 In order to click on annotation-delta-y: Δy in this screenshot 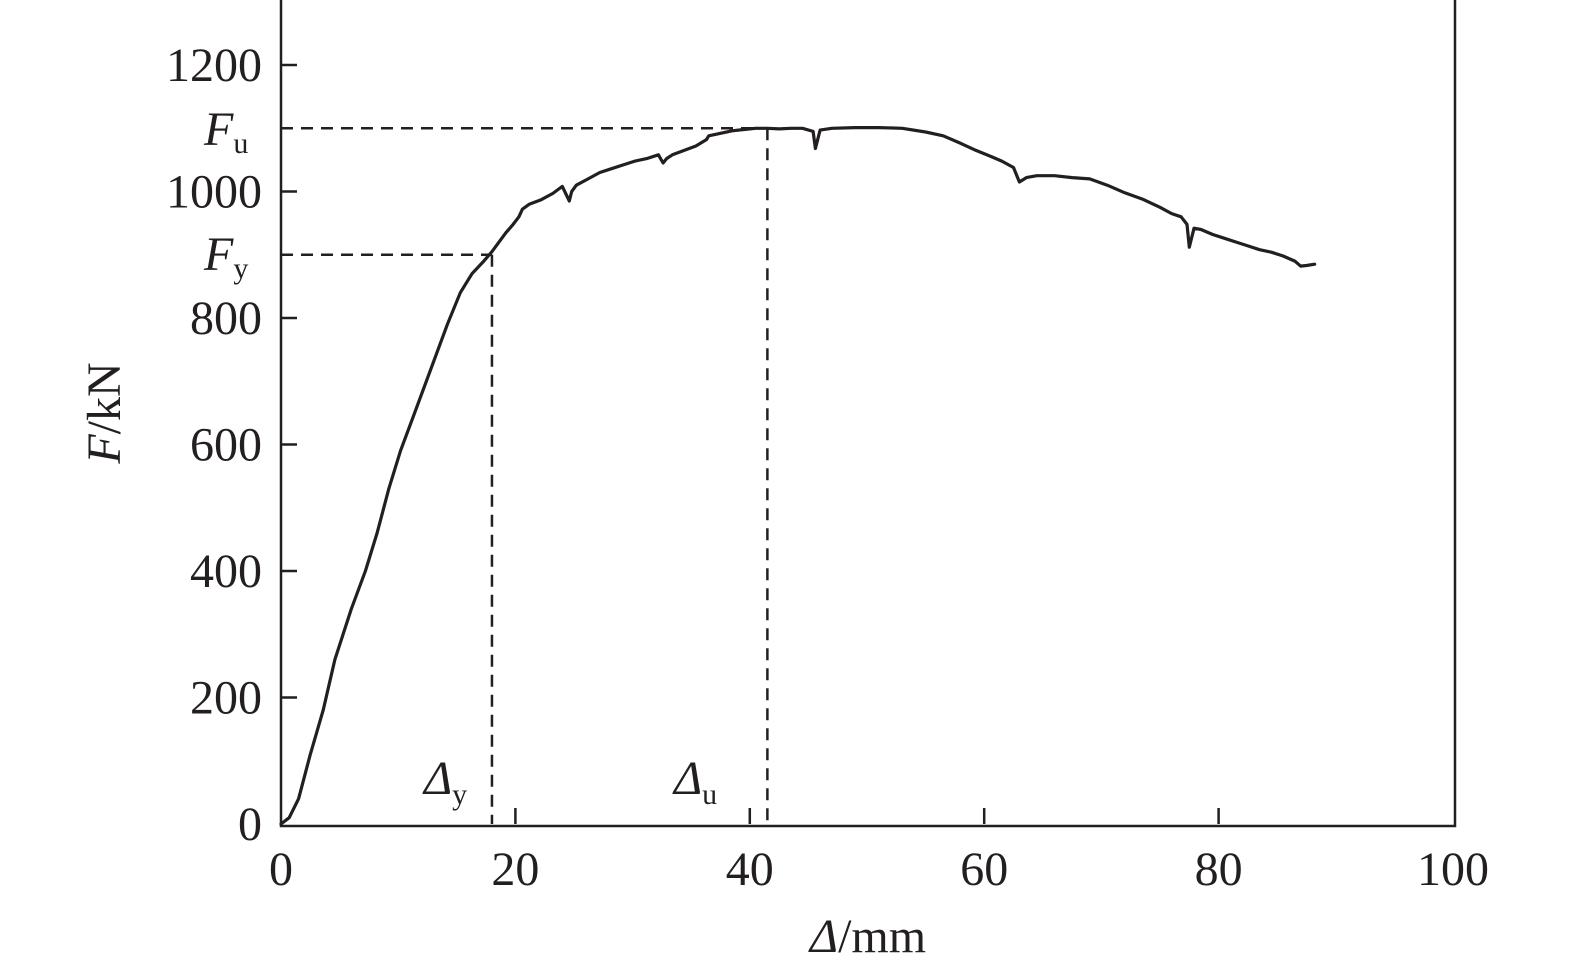, I will do `click(444, 781)`.